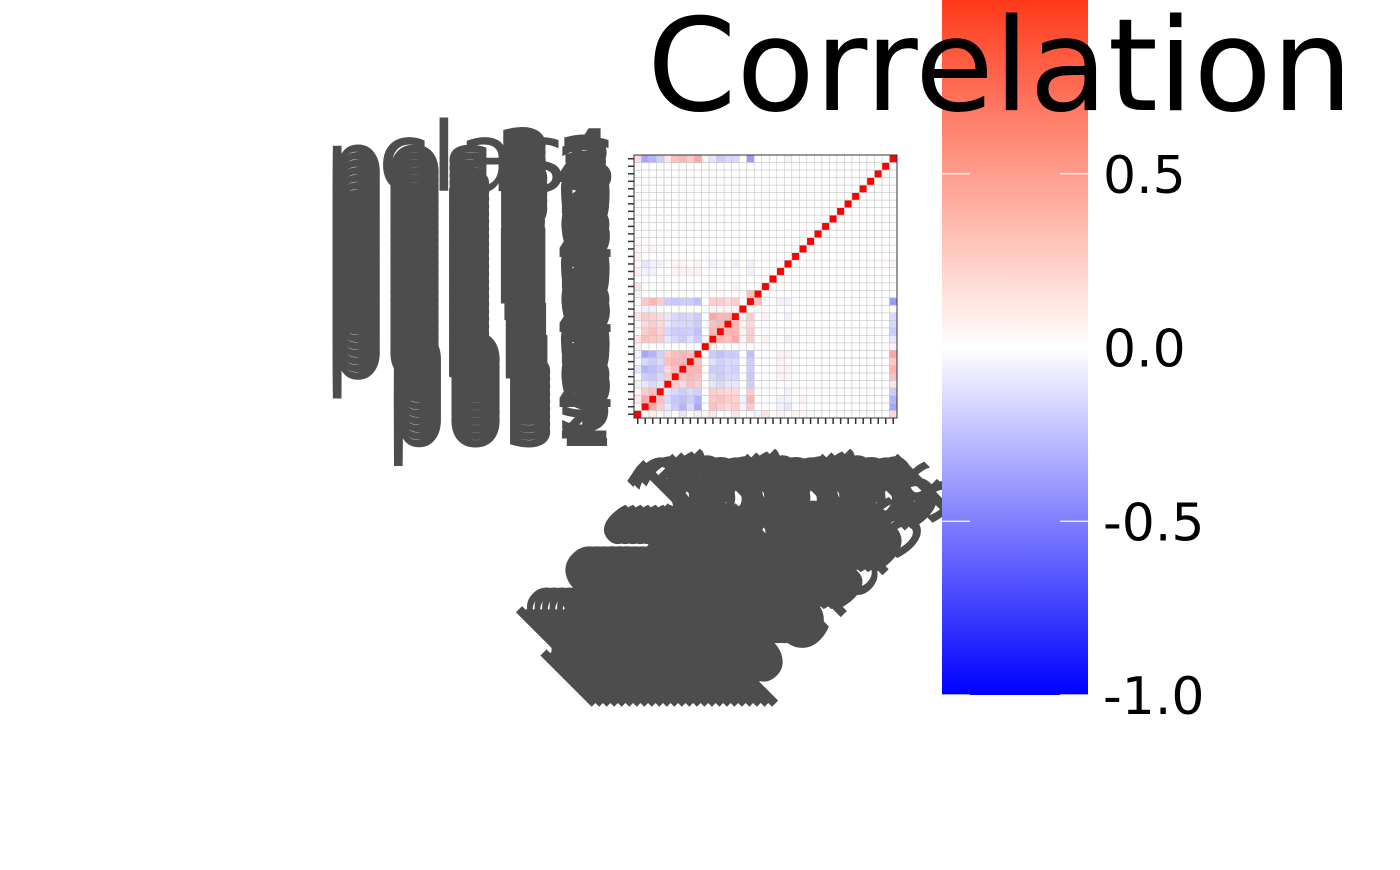 The width and height of the screenshot is (1400, 870). I want to click on colorbar-tick-label: 0.0, so click(1144, 350).